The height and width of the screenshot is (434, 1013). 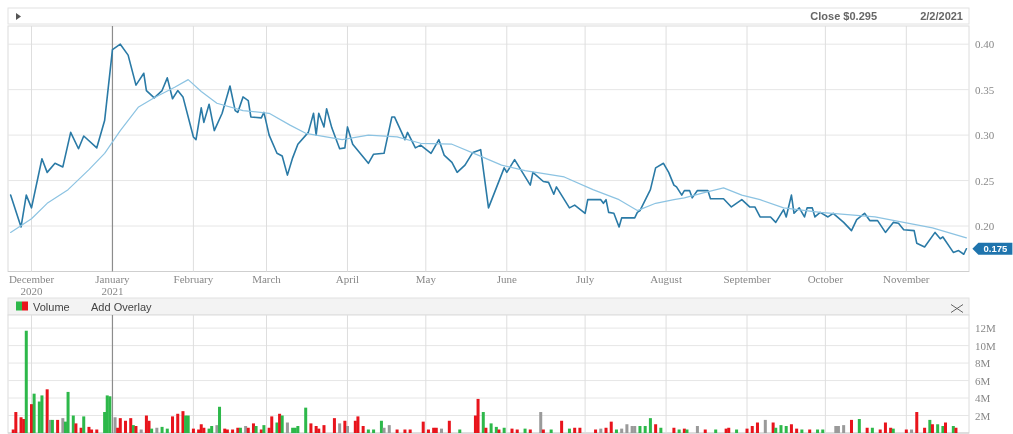 What do you see at coordinates (995, 249) in the screenshot?
I see `annotation: 0.175` at bounding box center [995, 249].